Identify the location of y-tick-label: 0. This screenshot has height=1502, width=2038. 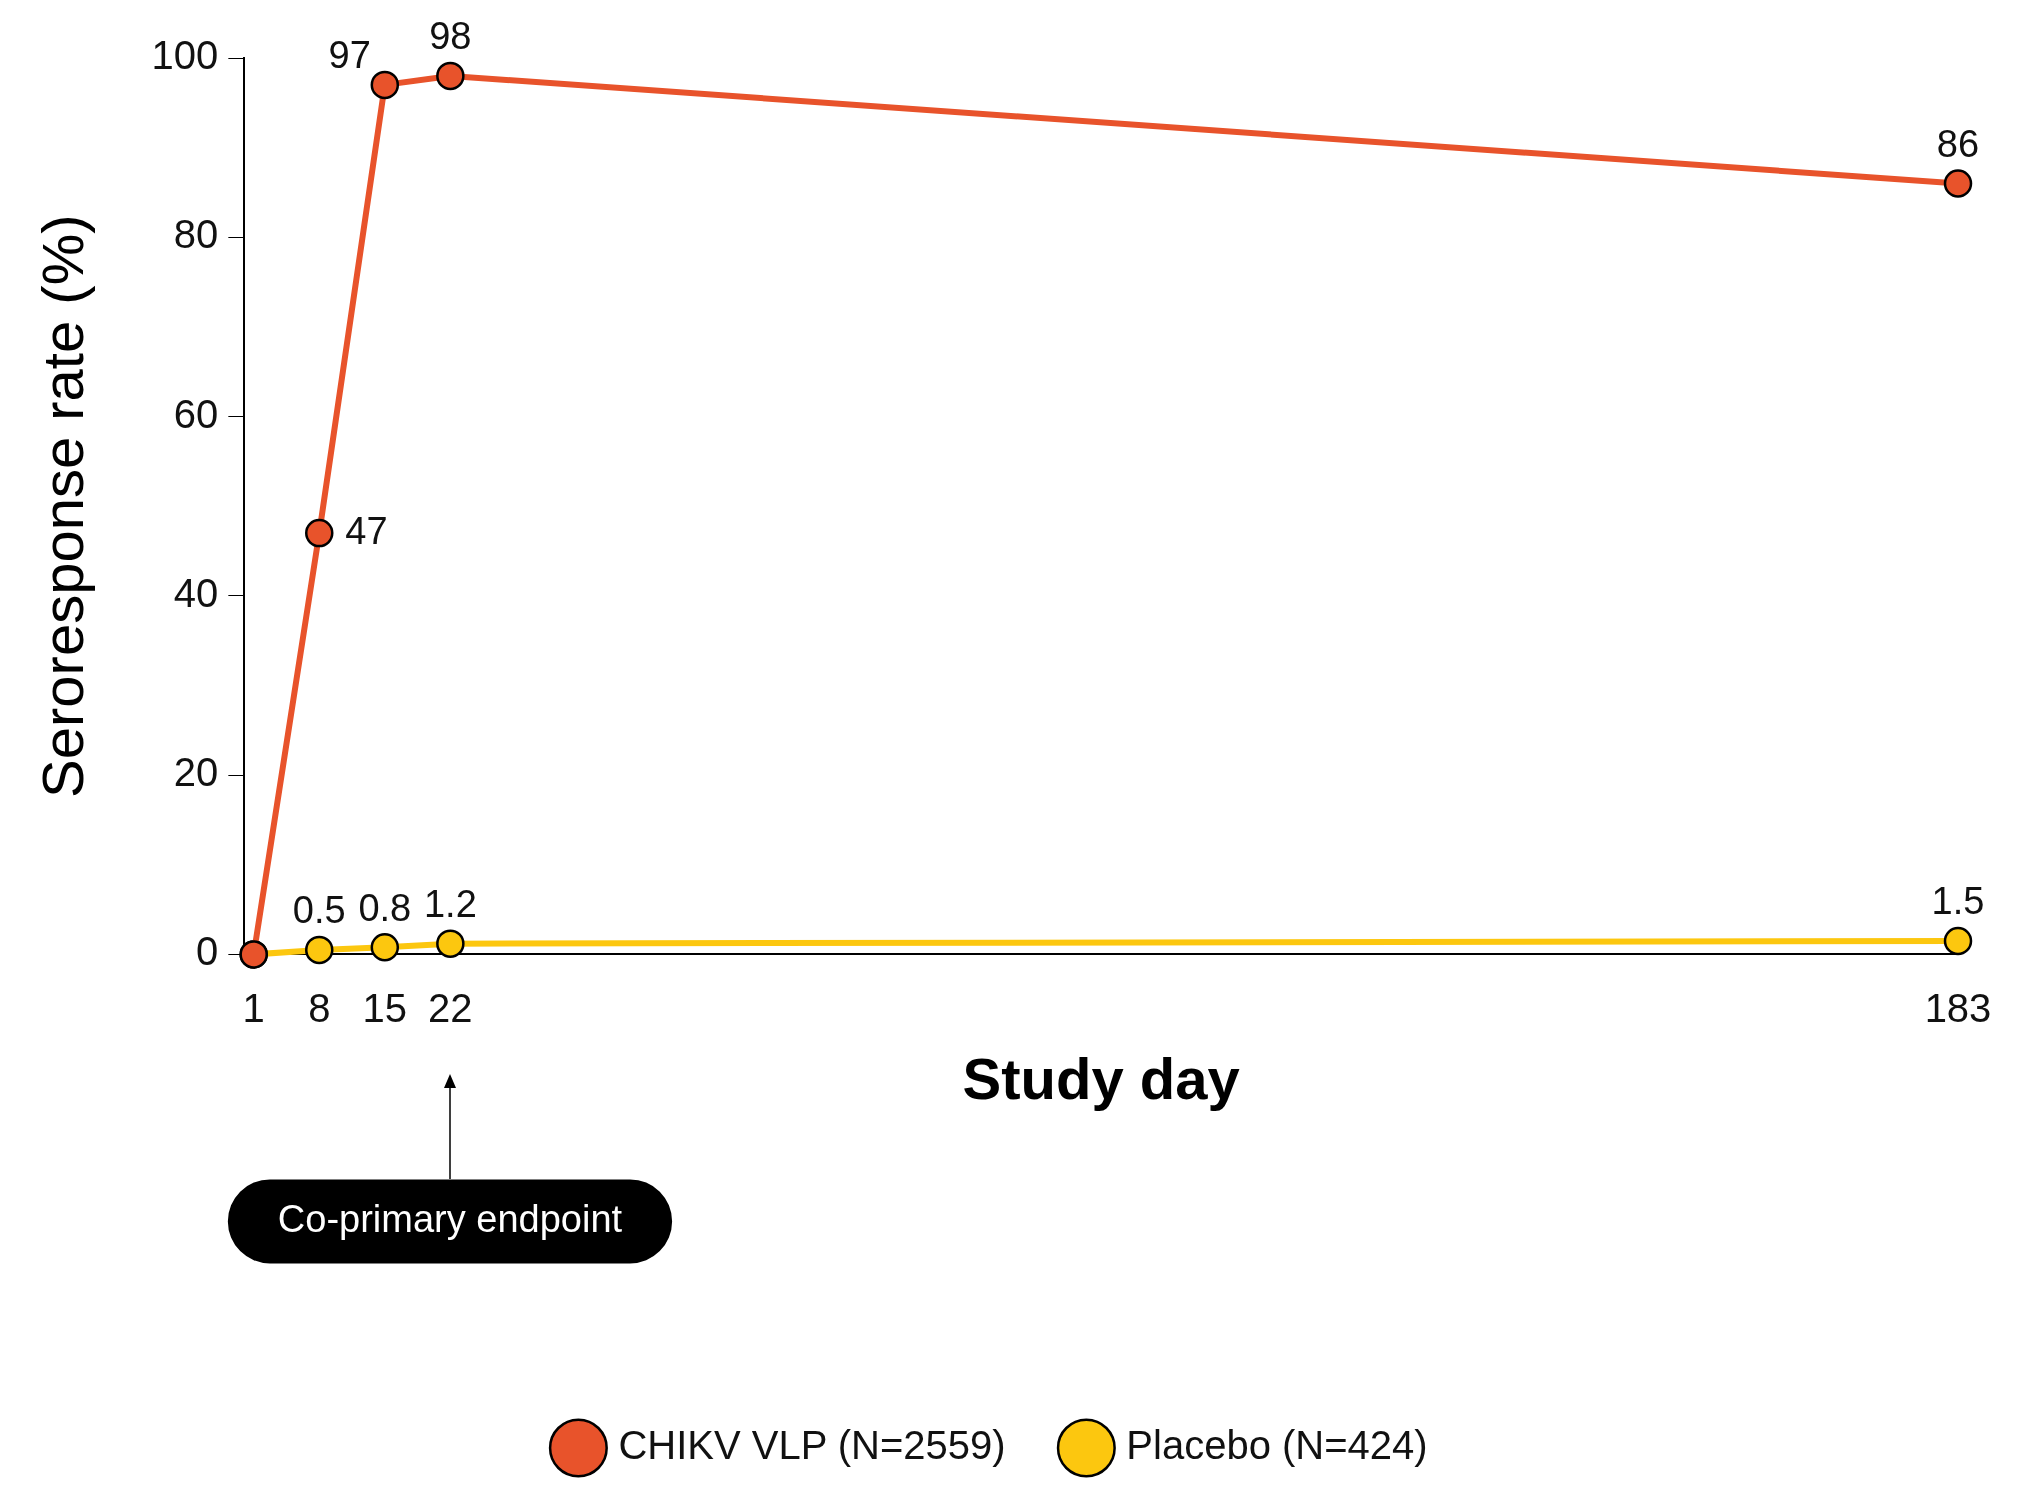
(207, 951).